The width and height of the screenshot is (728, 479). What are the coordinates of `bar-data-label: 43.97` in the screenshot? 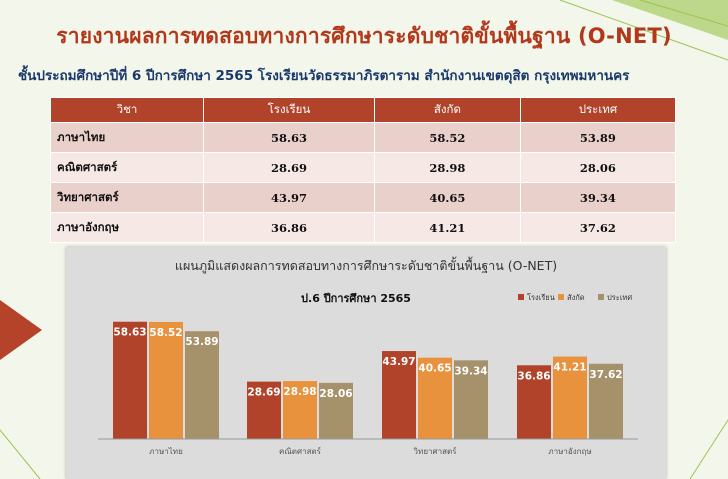 It's located at (398, 362).